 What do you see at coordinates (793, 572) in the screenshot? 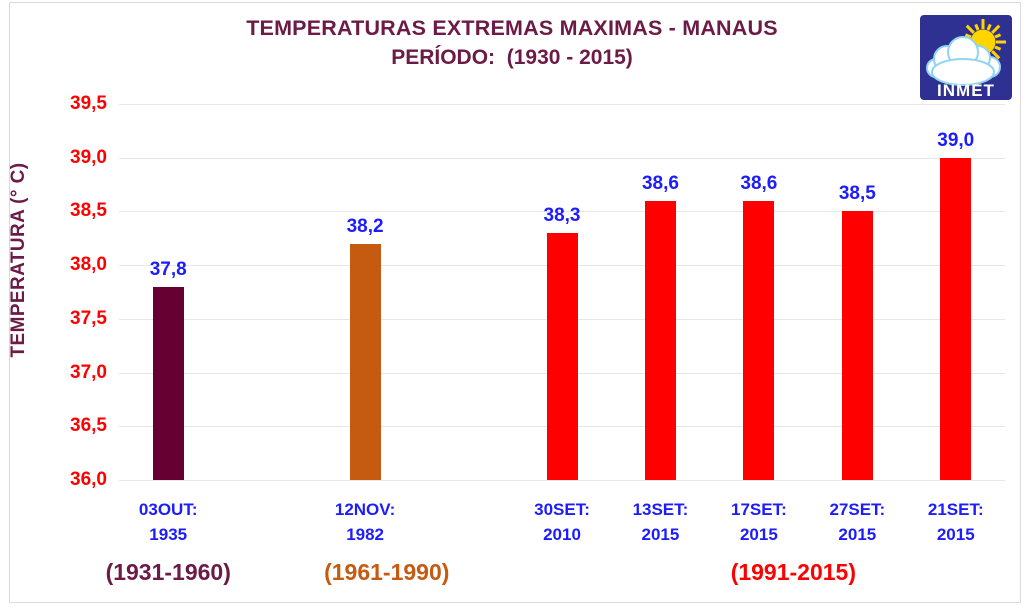
I see `period-group-label: (1991-2015)` at bounding box center [793, 572].